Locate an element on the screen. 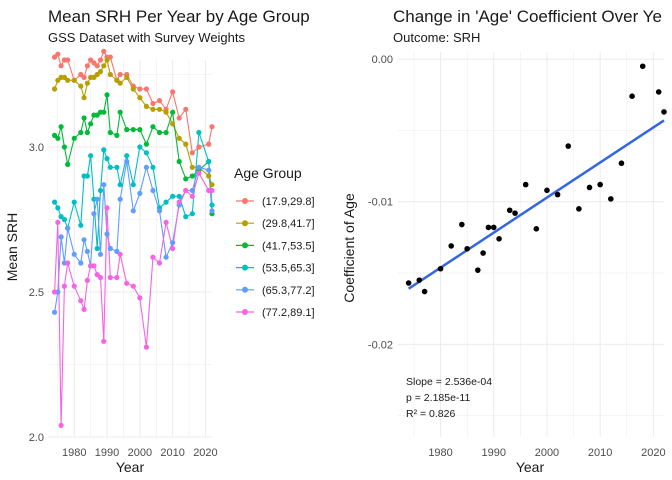  legend-item-label: (65.3,77.2] is located at coordinates (288, 291).